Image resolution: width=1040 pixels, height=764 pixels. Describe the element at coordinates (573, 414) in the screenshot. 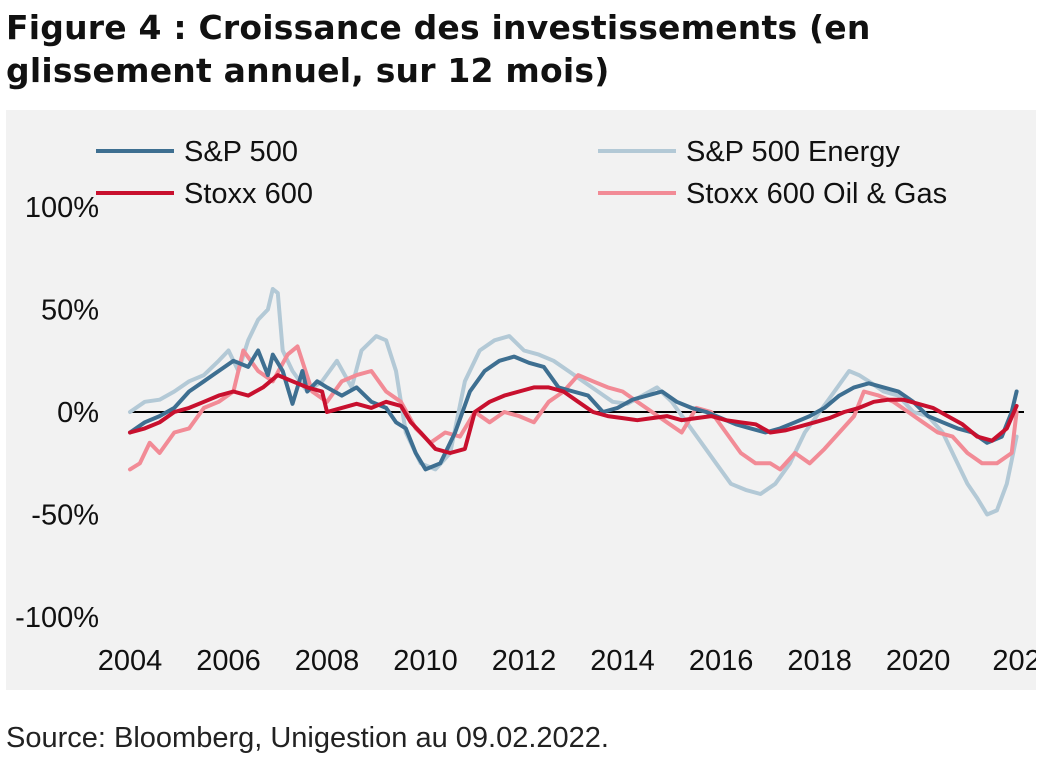

I see `series-line-stoxx600` at that location.